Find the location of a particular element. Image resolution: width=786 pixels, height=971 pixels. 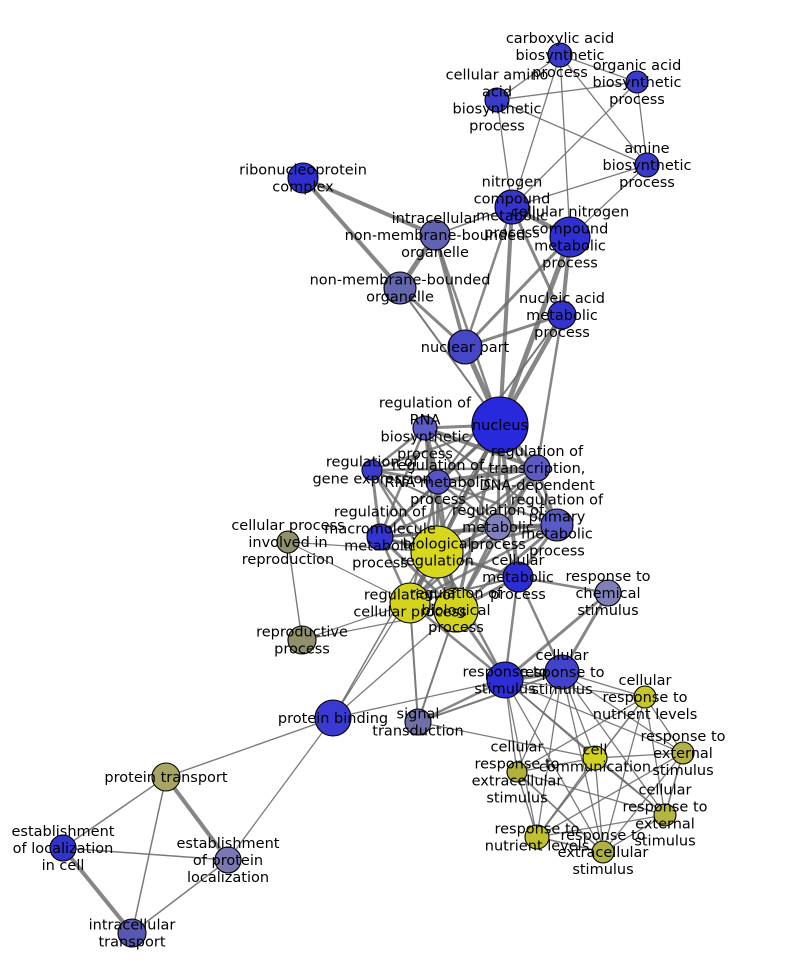

edge-reggene-regmet is located at coordinates (435, 498).